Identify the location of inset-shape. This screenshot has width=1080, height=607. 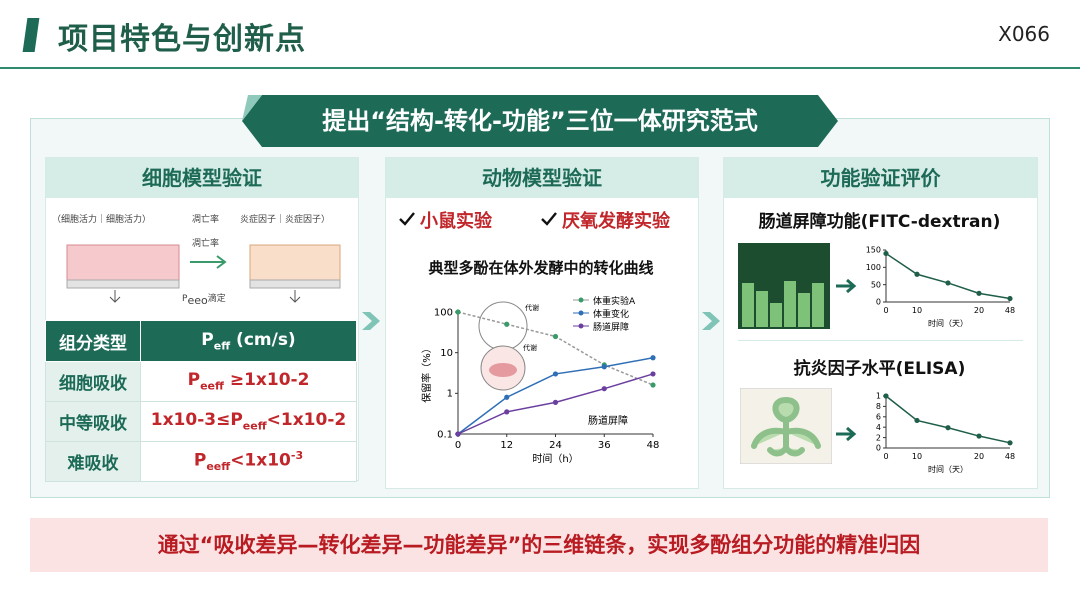
(503, 370).